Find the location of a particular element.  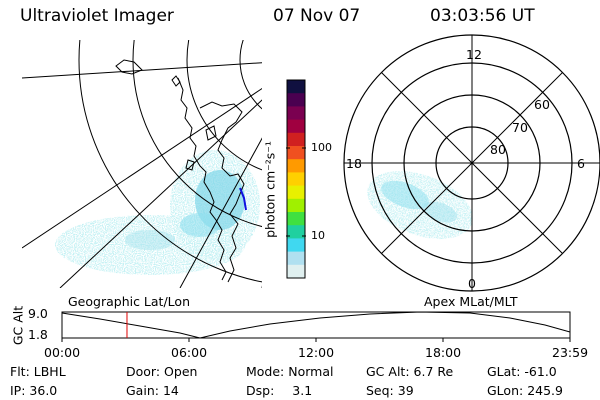

altitude-ytick-low: 1.8 is located at coordinates (38, 334).